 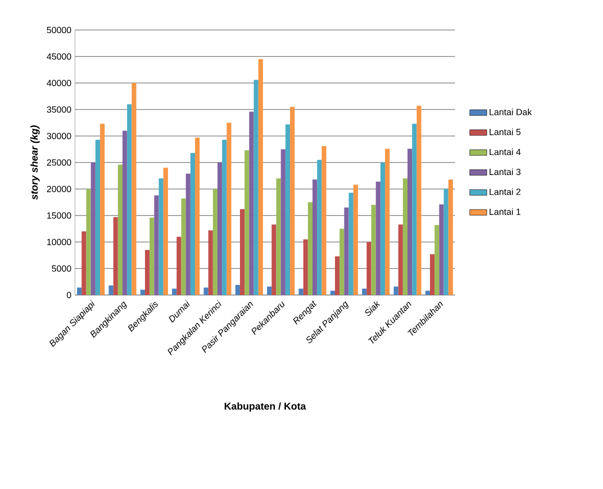 I want to click on legend-label: Lantai Dak, so click(x=511, y=112).